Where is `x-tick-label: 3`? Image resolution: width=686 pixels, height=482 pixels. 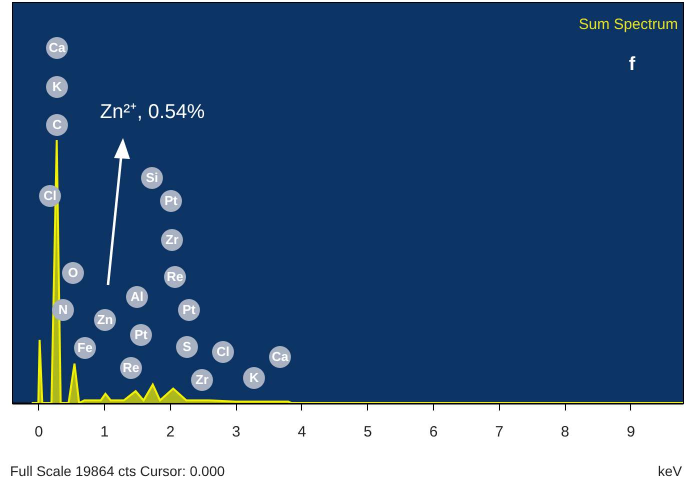 x-tick-label: 3 is located at coordinates (236, 432).